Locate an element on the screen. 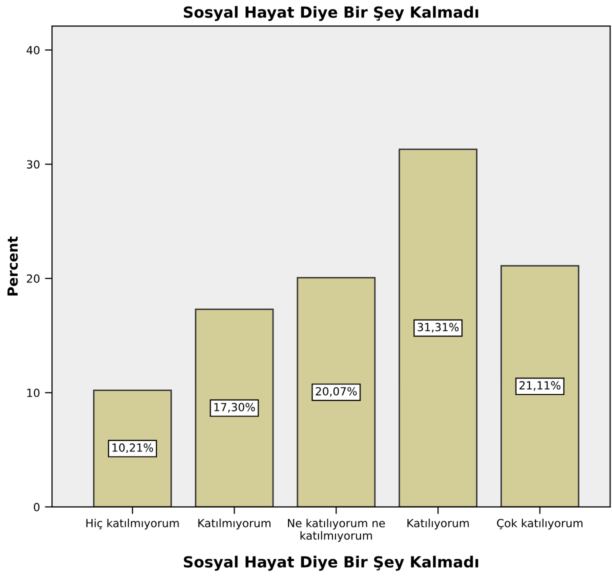 The height and width of the screenshot is (578, 612). y-axis-title: Percent is located at coordinates (13, 266).